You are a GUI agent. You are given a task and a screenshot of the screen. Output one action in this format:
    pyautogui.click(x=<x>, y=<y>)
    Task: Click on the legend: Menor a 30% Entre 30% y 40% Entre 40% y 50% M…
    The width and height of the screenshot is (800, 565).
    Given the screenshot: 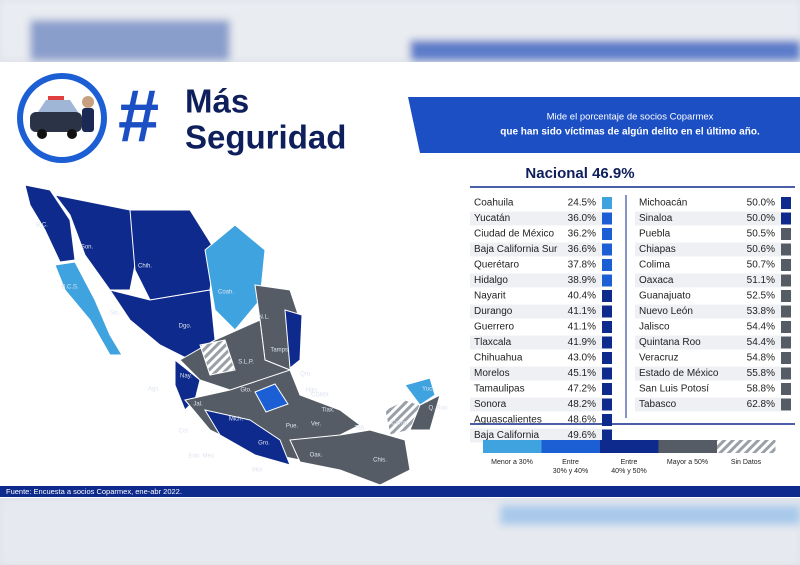 What is the action you would take?
    pyautogui.click(x=629, y=457)
    